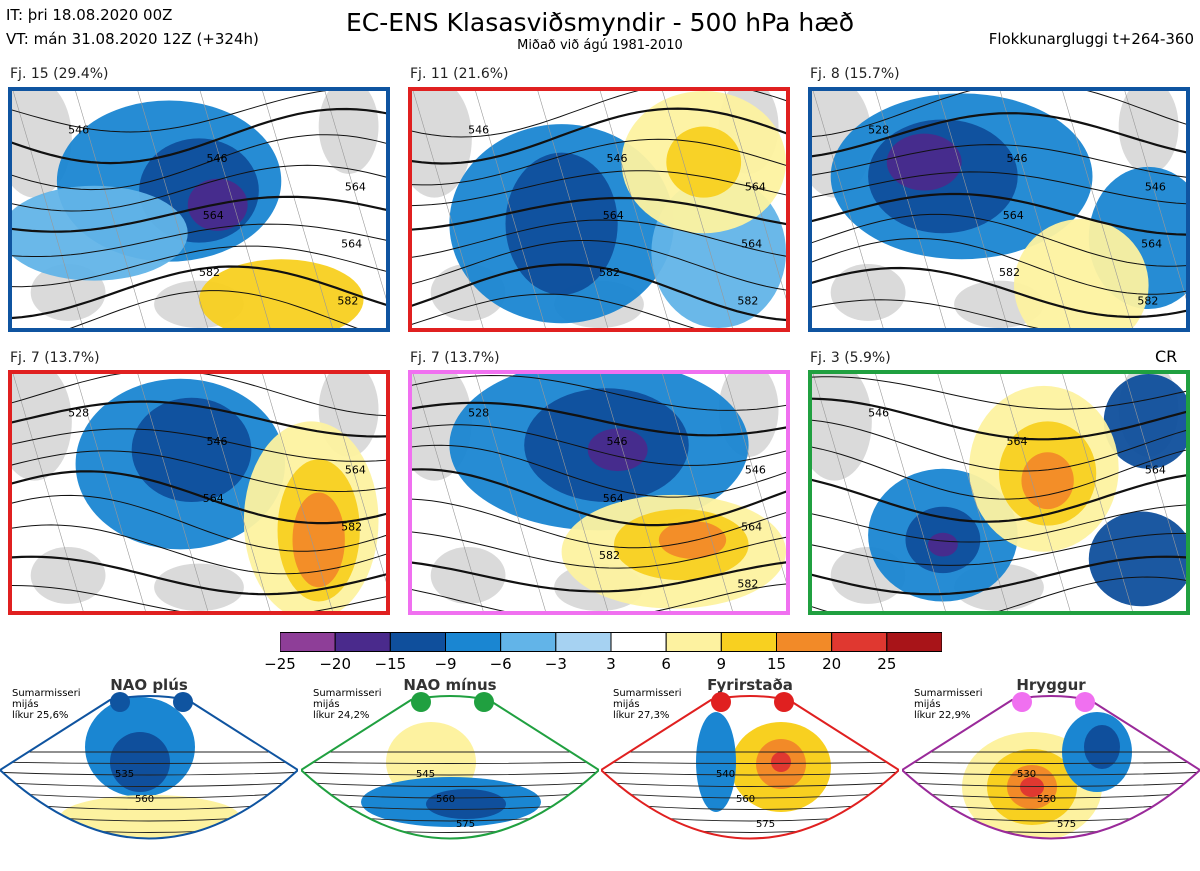 Image resolution: width=1200 pixels, height=871 pixels. What do you see at coordinates (725, 774) in the screenshot?
I see `regime-contour-label: 540` at bounding box center [725, 774].